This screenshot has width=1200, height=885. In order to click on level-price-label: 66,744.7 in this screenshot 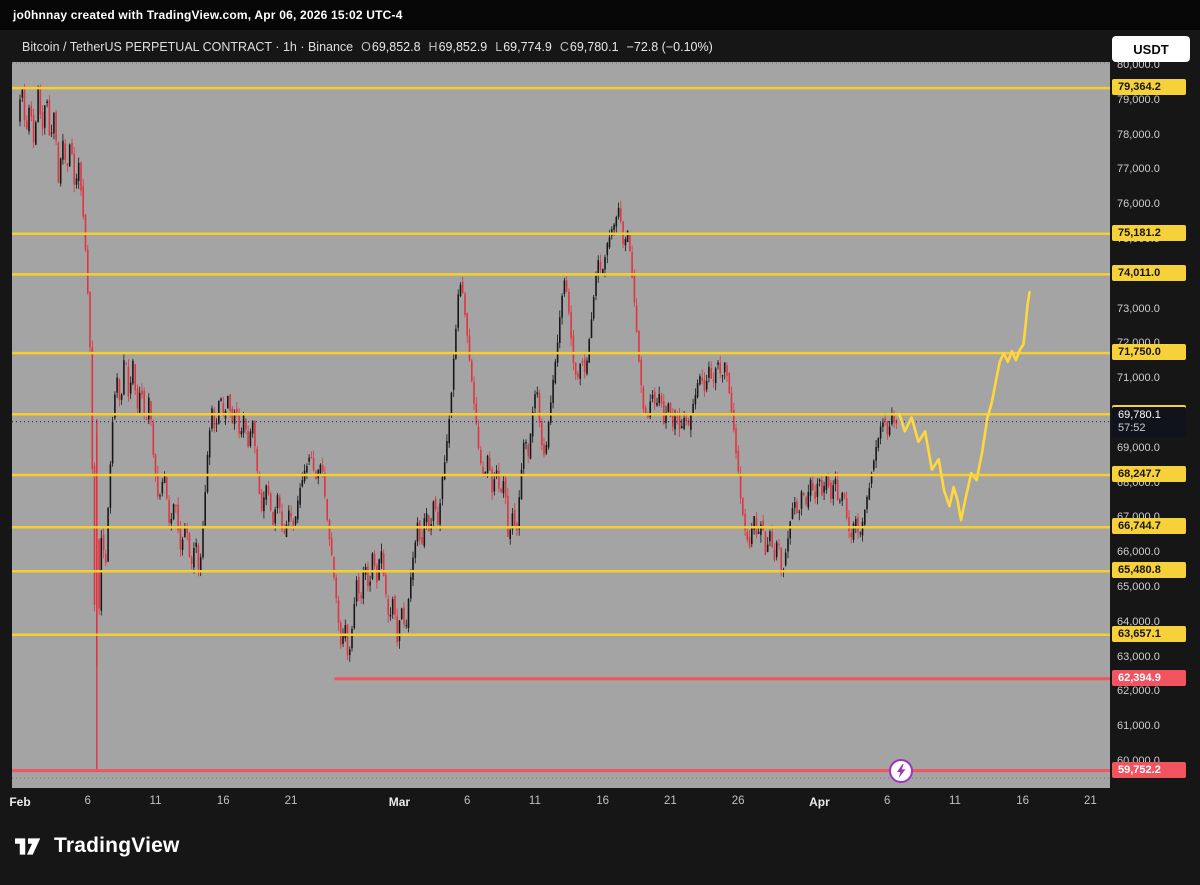, I will do `click(1149, 526)`.